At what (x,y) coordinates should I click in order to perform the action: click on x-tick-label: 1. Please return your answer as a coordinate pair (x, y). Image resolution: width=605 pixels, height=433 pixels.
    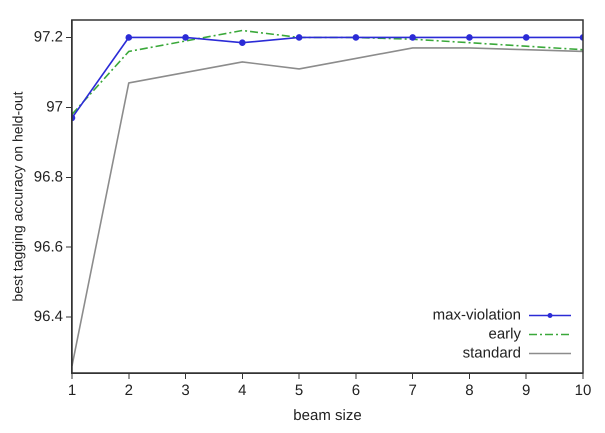
    Looking at the image, I should click on (72, 391).